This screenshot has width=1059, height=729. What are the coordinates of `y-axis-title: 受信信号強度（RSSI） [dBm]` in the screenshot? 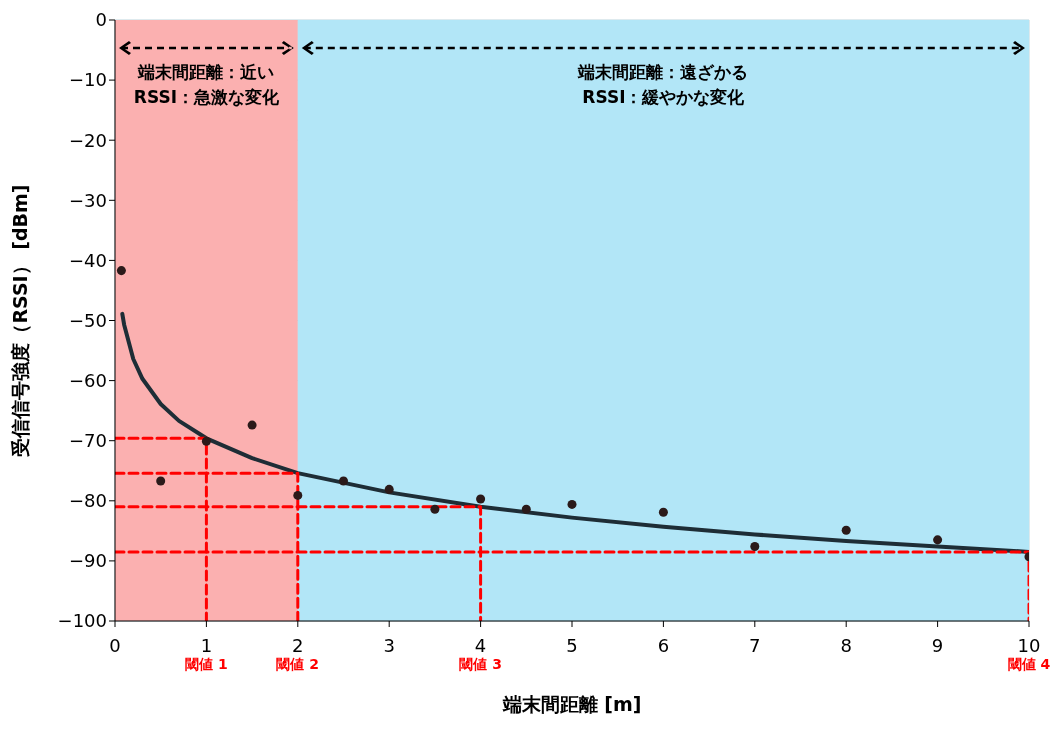 It's located at (19, 320).